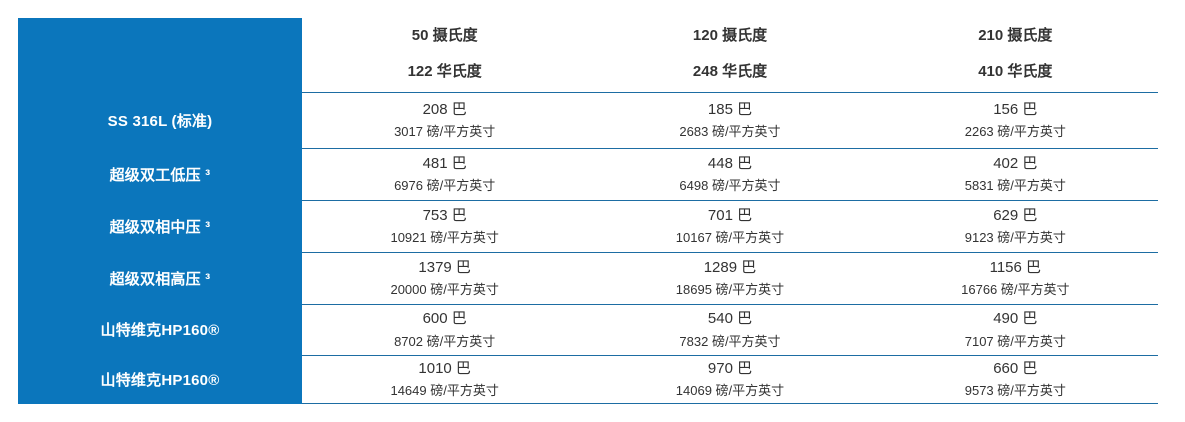  I want to click on bar-value: 402 巴, so click(1015, 163).